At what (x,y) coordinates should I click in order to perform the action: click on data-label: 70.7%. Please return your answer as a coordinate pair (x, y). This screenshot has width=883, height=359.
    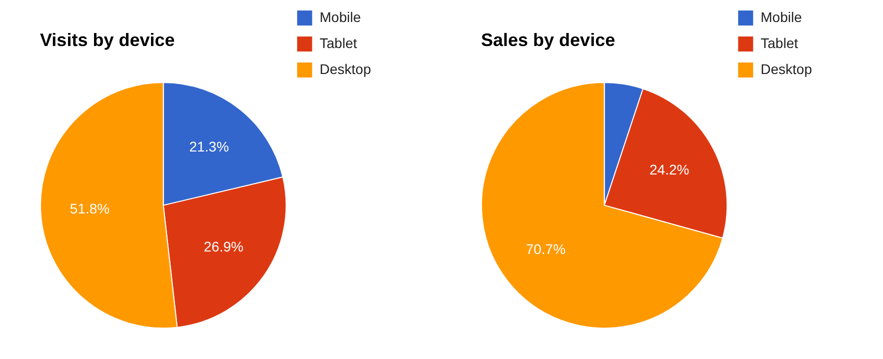
    Looking at the image, I should click on (546, 248).